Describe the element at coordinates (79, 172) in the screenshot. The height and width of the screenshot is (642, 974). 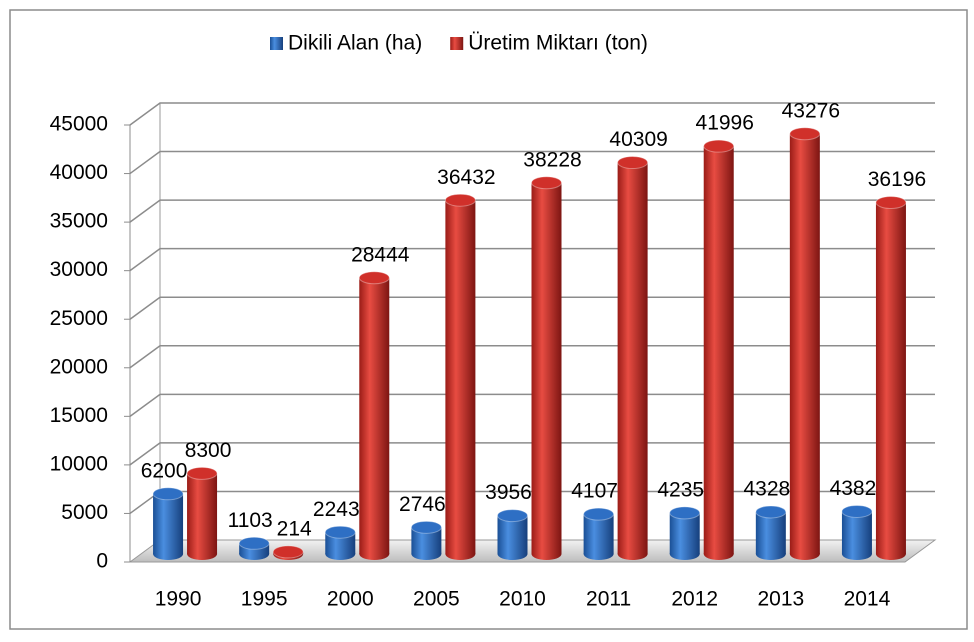
I see `y-tick-label: 40000` at that location.